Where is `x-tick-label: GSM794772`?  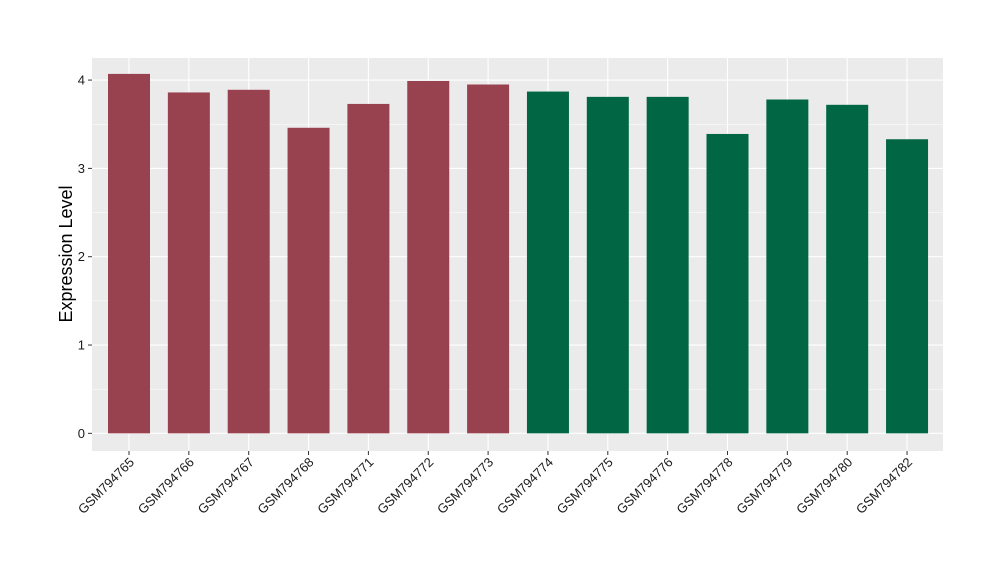 x-tick-label: GSM794772 is located at coordinates (405, 486).